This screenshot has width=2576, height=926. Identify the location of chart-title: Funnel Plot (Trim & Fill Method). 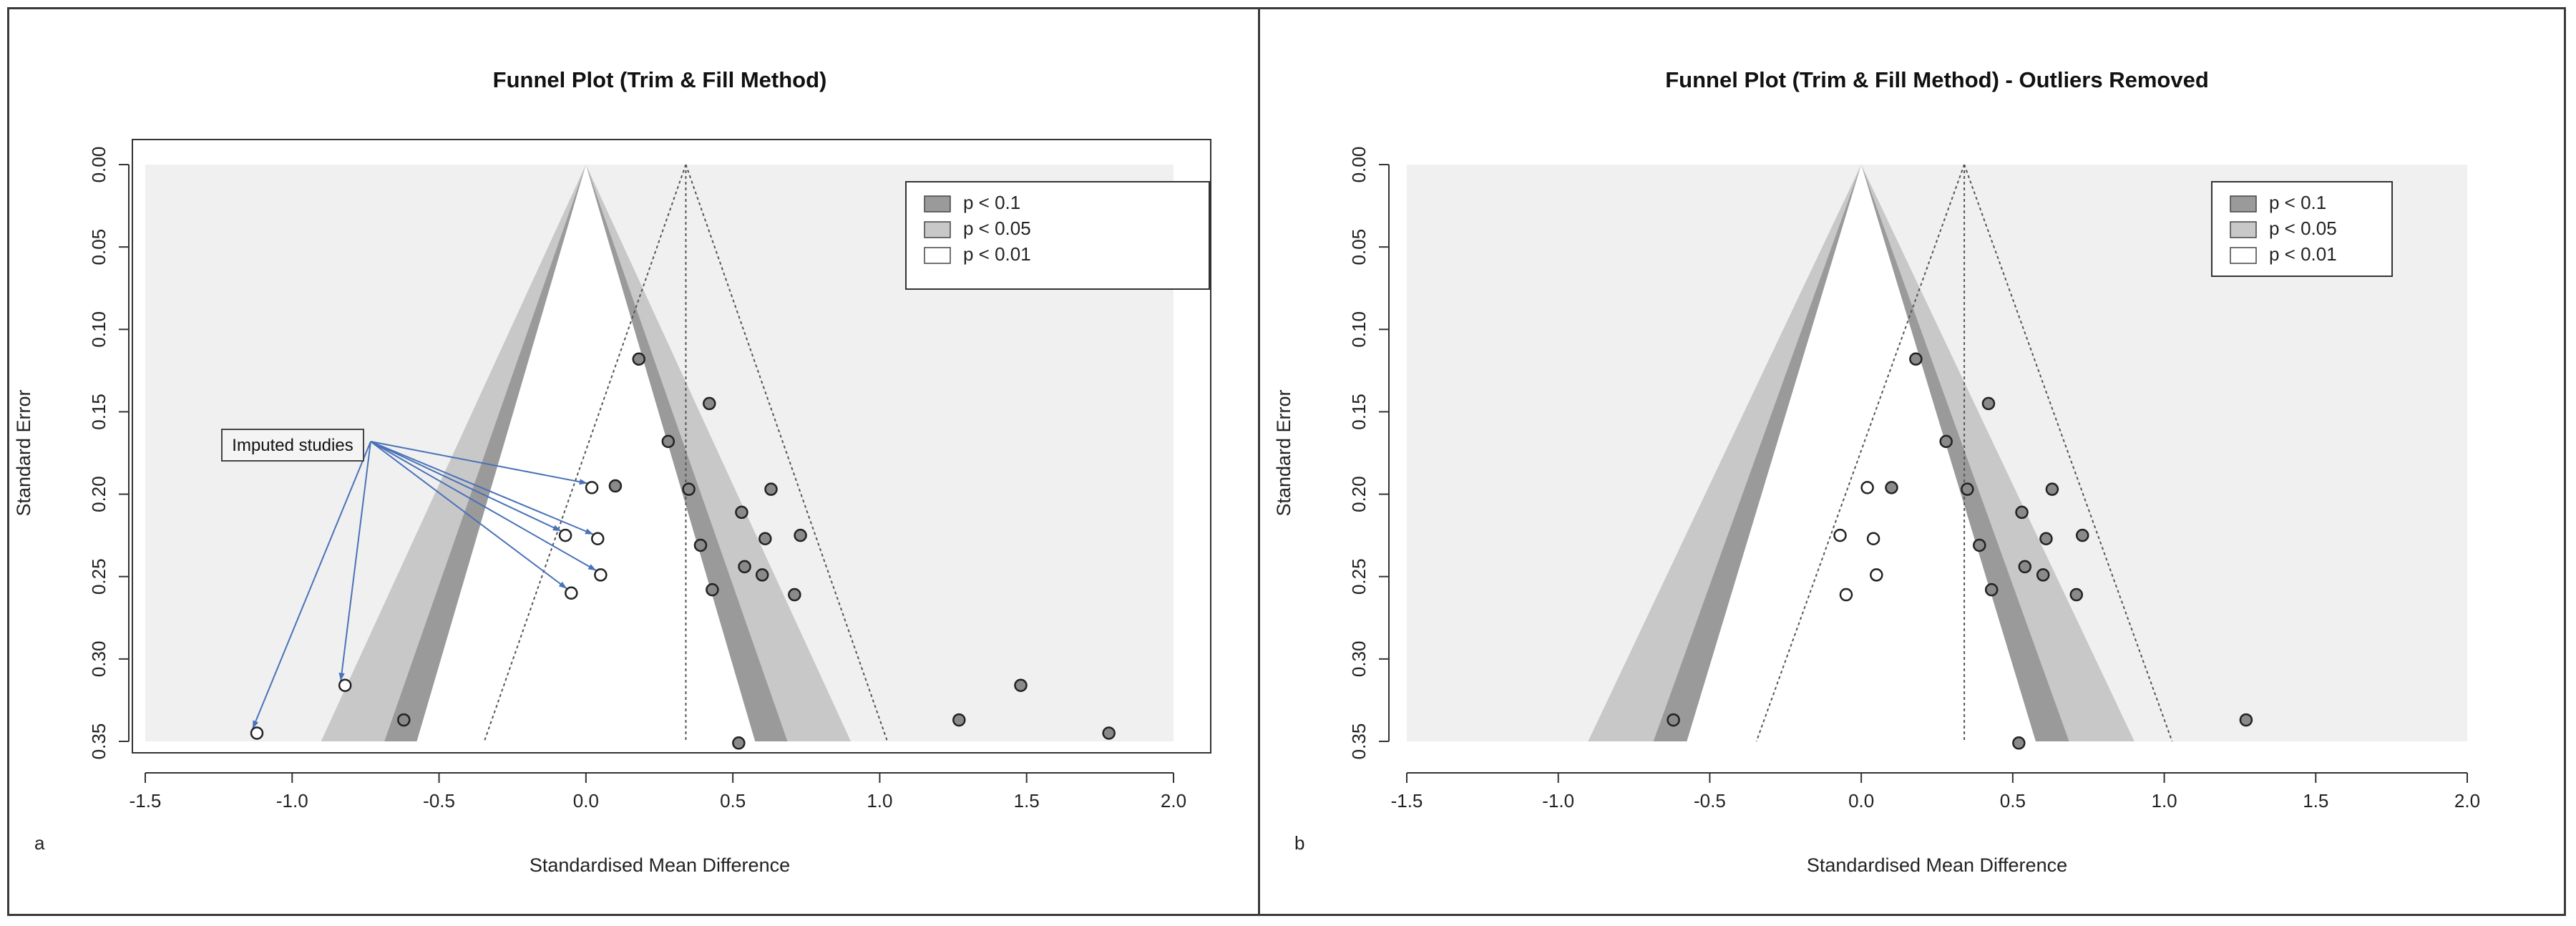
(660, 79).